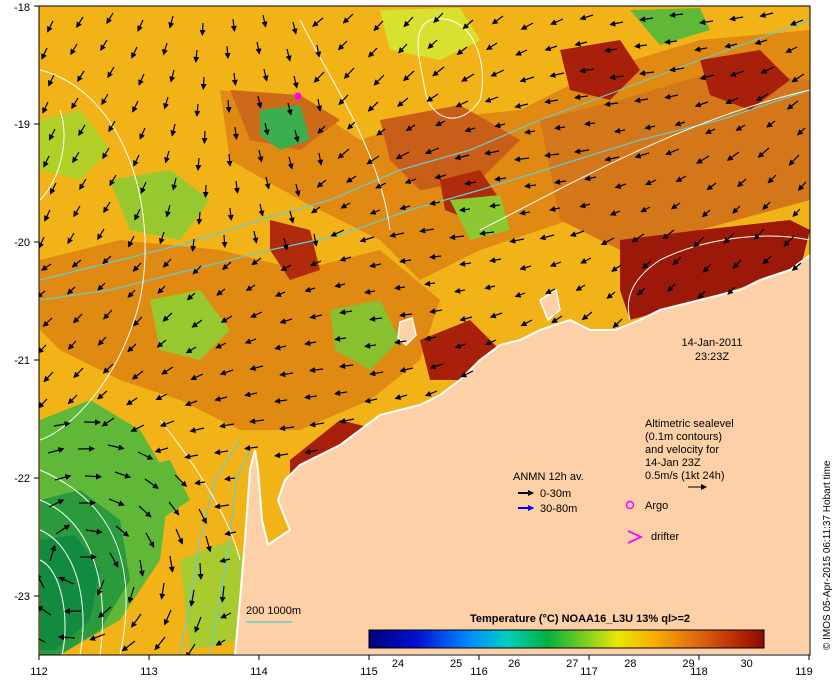  I want to click on lon-tick: 112, so click(39, 666).